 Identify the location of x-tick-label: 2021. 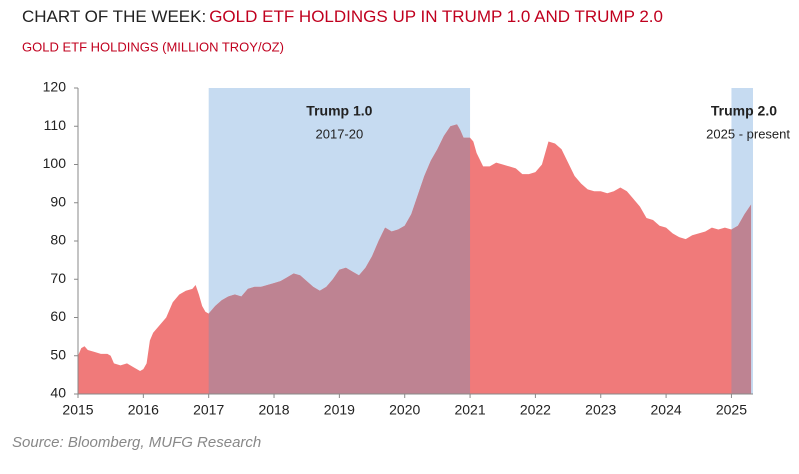
(469, 410).